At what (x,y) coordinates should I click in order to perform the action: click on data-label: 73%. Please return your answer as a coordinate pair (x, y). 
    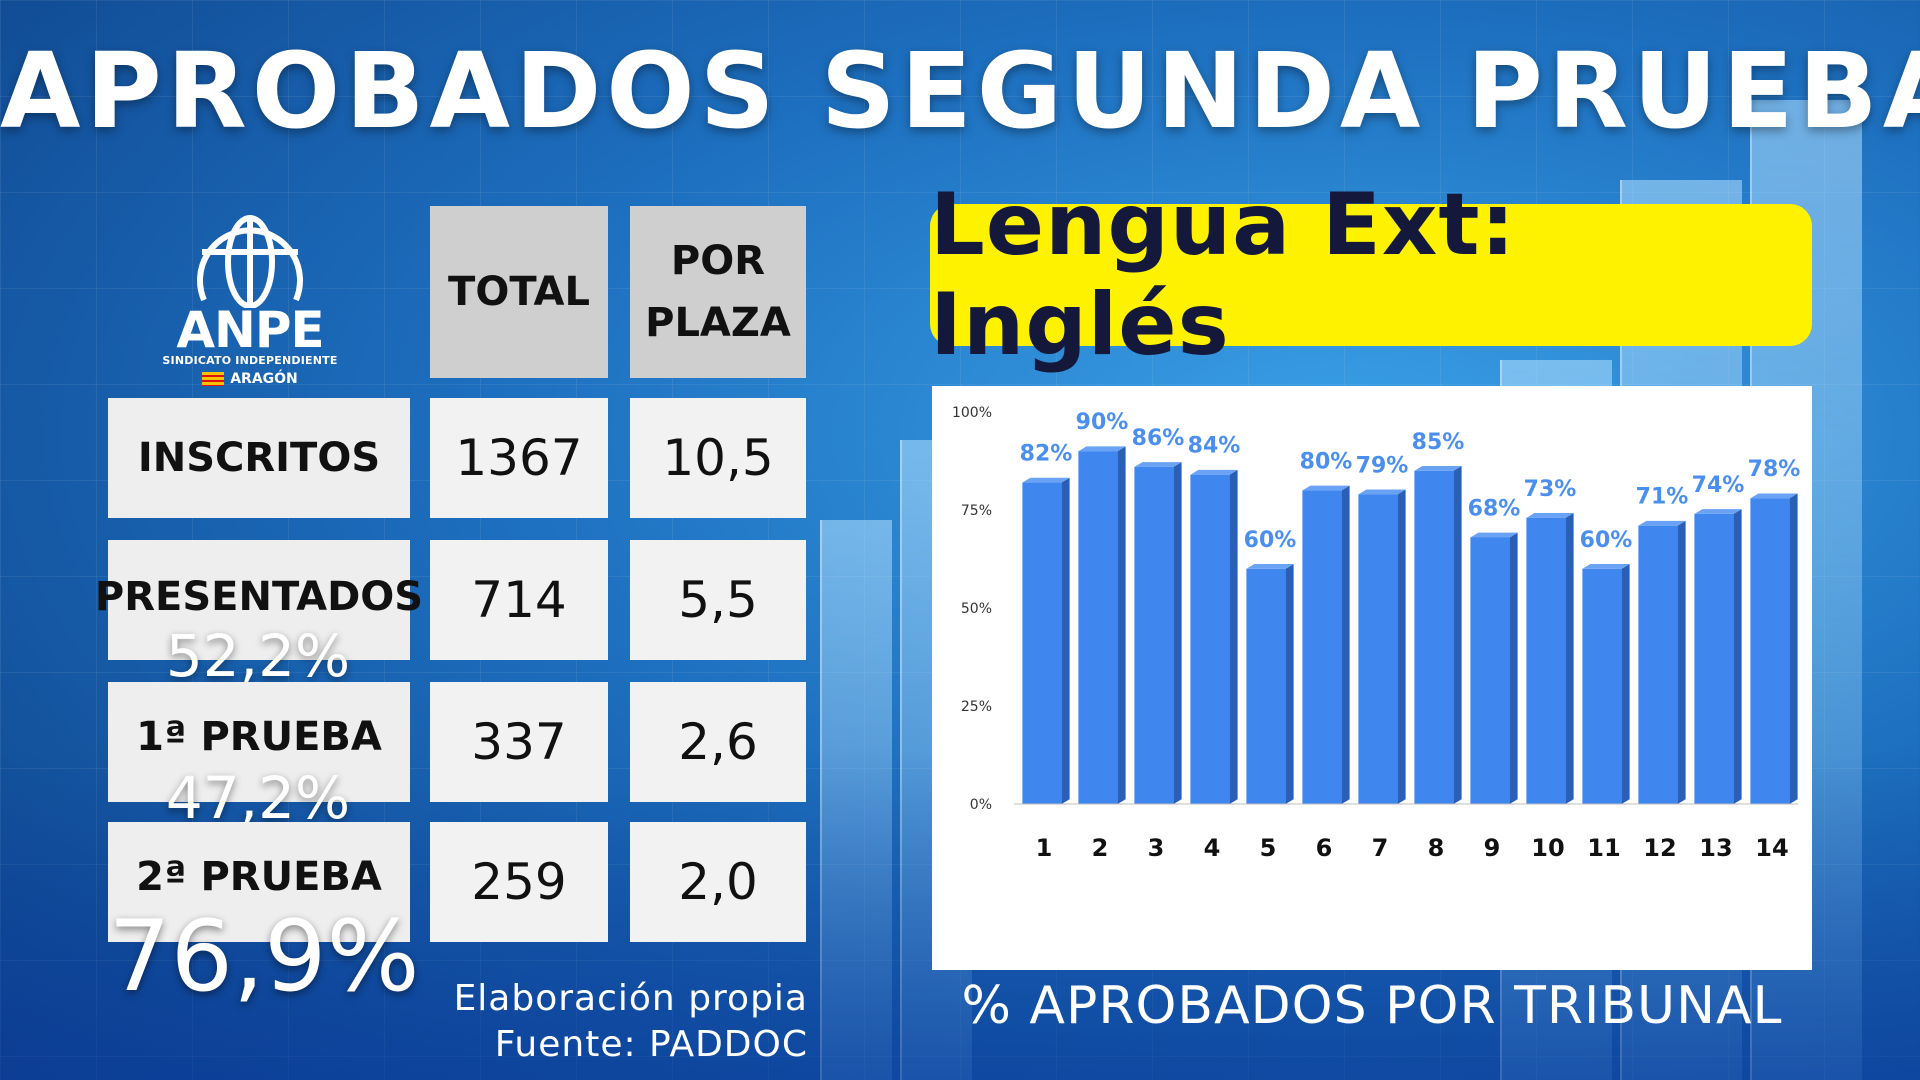
    Looking at the image, I should click on (1550, 489).